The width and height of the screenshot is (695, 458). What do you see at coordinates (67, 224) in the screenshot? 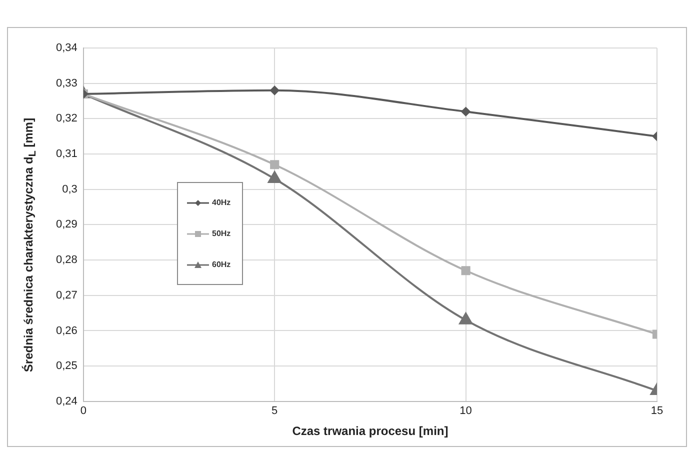
I see `y-tick-label: 0,29` at bounding box center [67, 224].